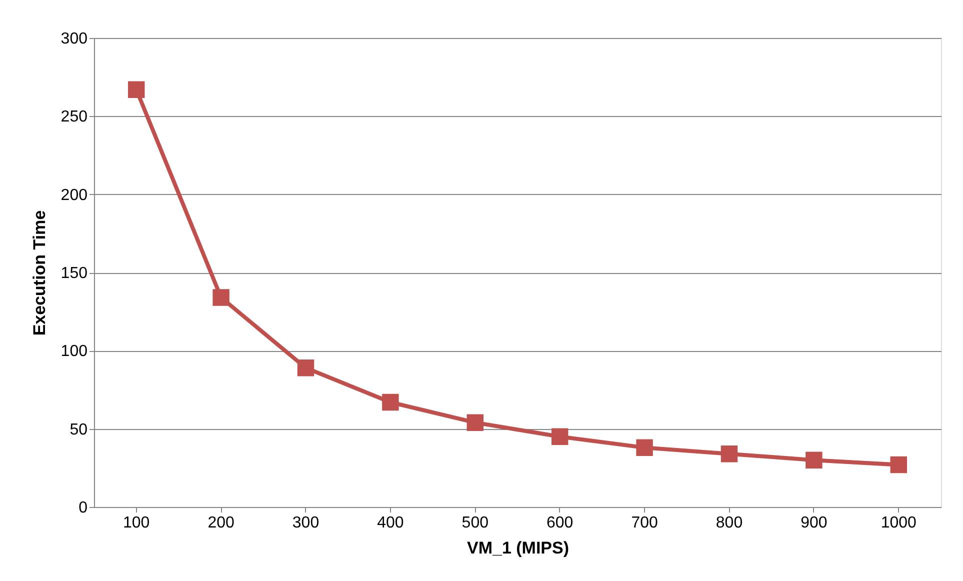 The height and width of the screenshot is (581, 963). I want to click on y-tick-label: 0, so click(83, 508).